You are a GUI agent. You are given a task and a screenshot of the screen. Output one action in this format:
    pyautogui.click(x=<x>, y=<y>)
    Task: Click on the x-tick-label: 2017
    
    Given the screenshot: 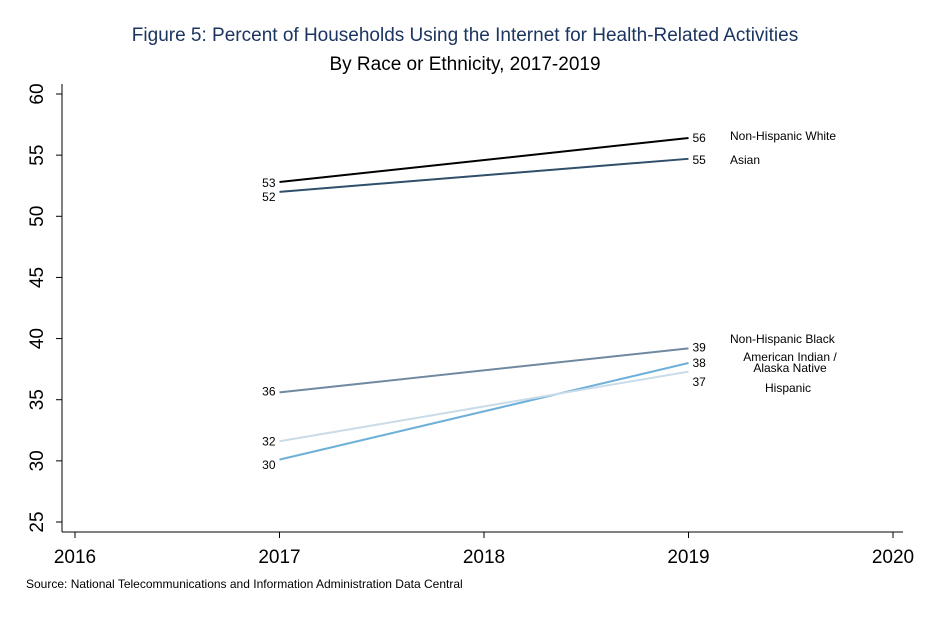 What is the action you would take?
    pyautogui.click(x=279, y=557)
    